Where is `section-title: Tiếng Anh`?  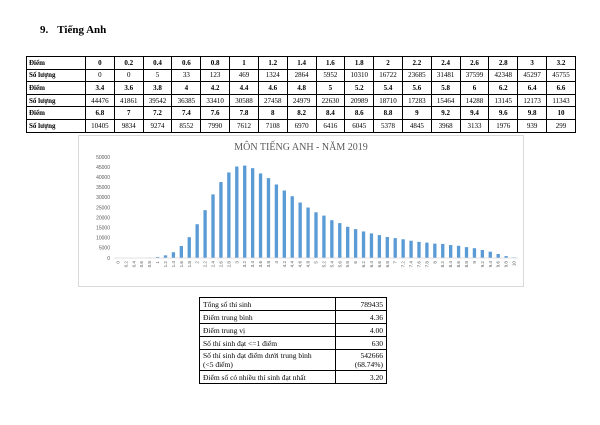
section-title: Tiếng Anh is located at coordinates (82, 30).